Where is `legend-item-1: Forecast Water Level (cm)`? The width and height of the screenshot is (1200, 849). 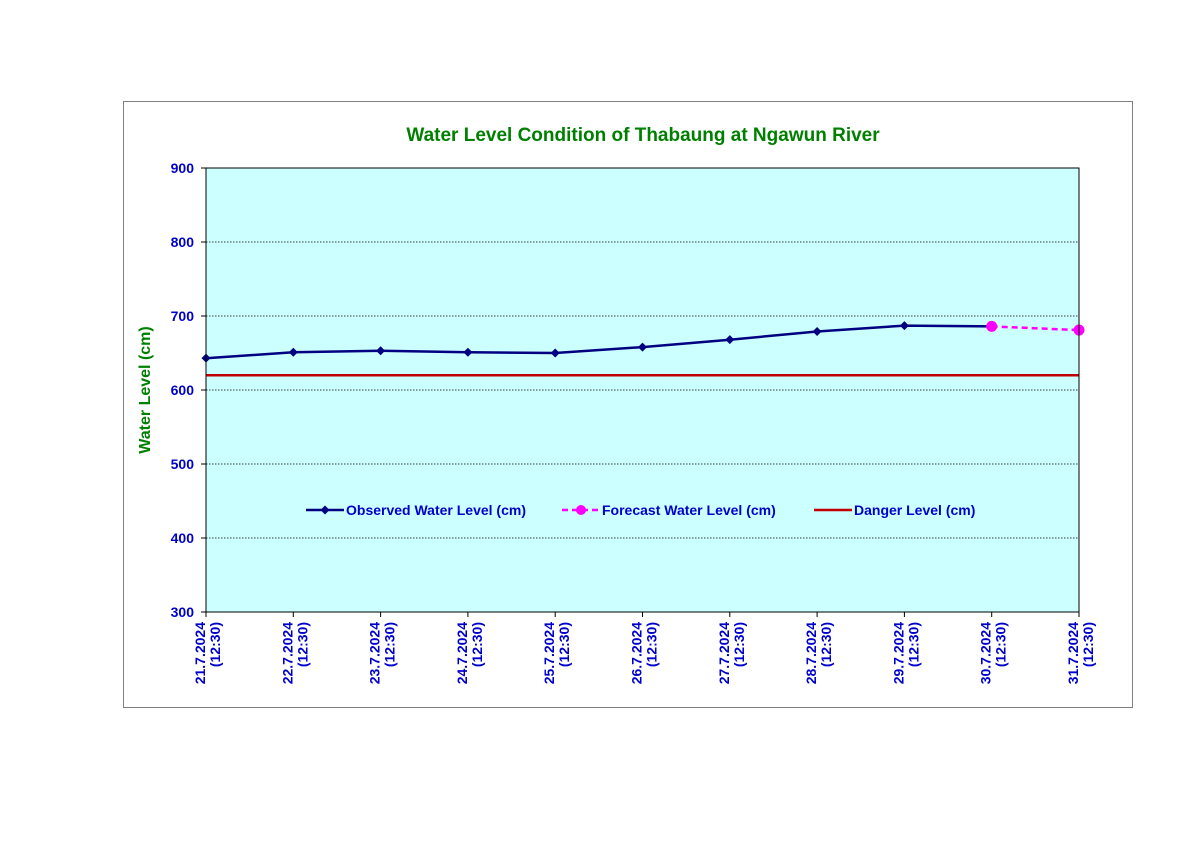 legend-item-1: Forecast Water Level (cm) is located at coordinates (669, 510).